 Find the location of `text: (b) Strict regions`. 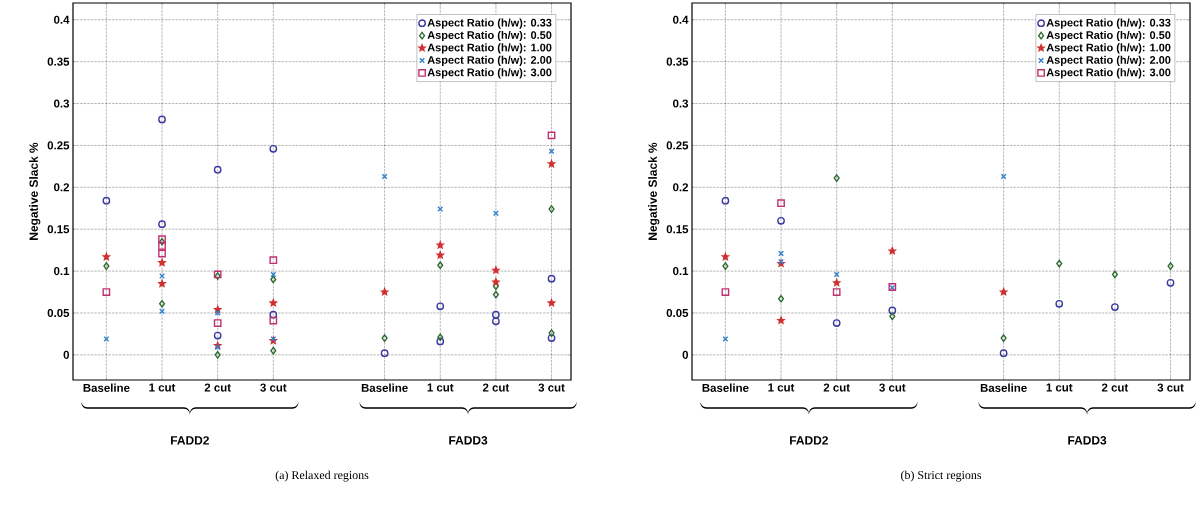

text: (b) Strict regions is located at coordinates (941, 476).